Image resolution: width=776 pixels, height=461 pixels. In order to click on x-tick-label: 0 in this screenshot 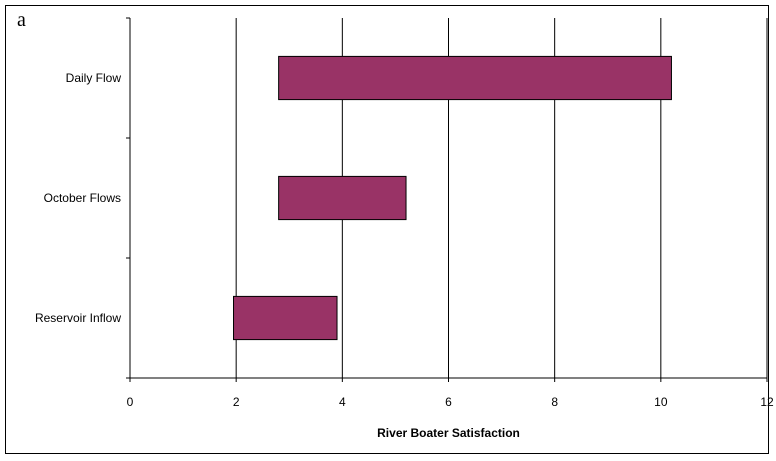, I will do `click(130, 402)`.